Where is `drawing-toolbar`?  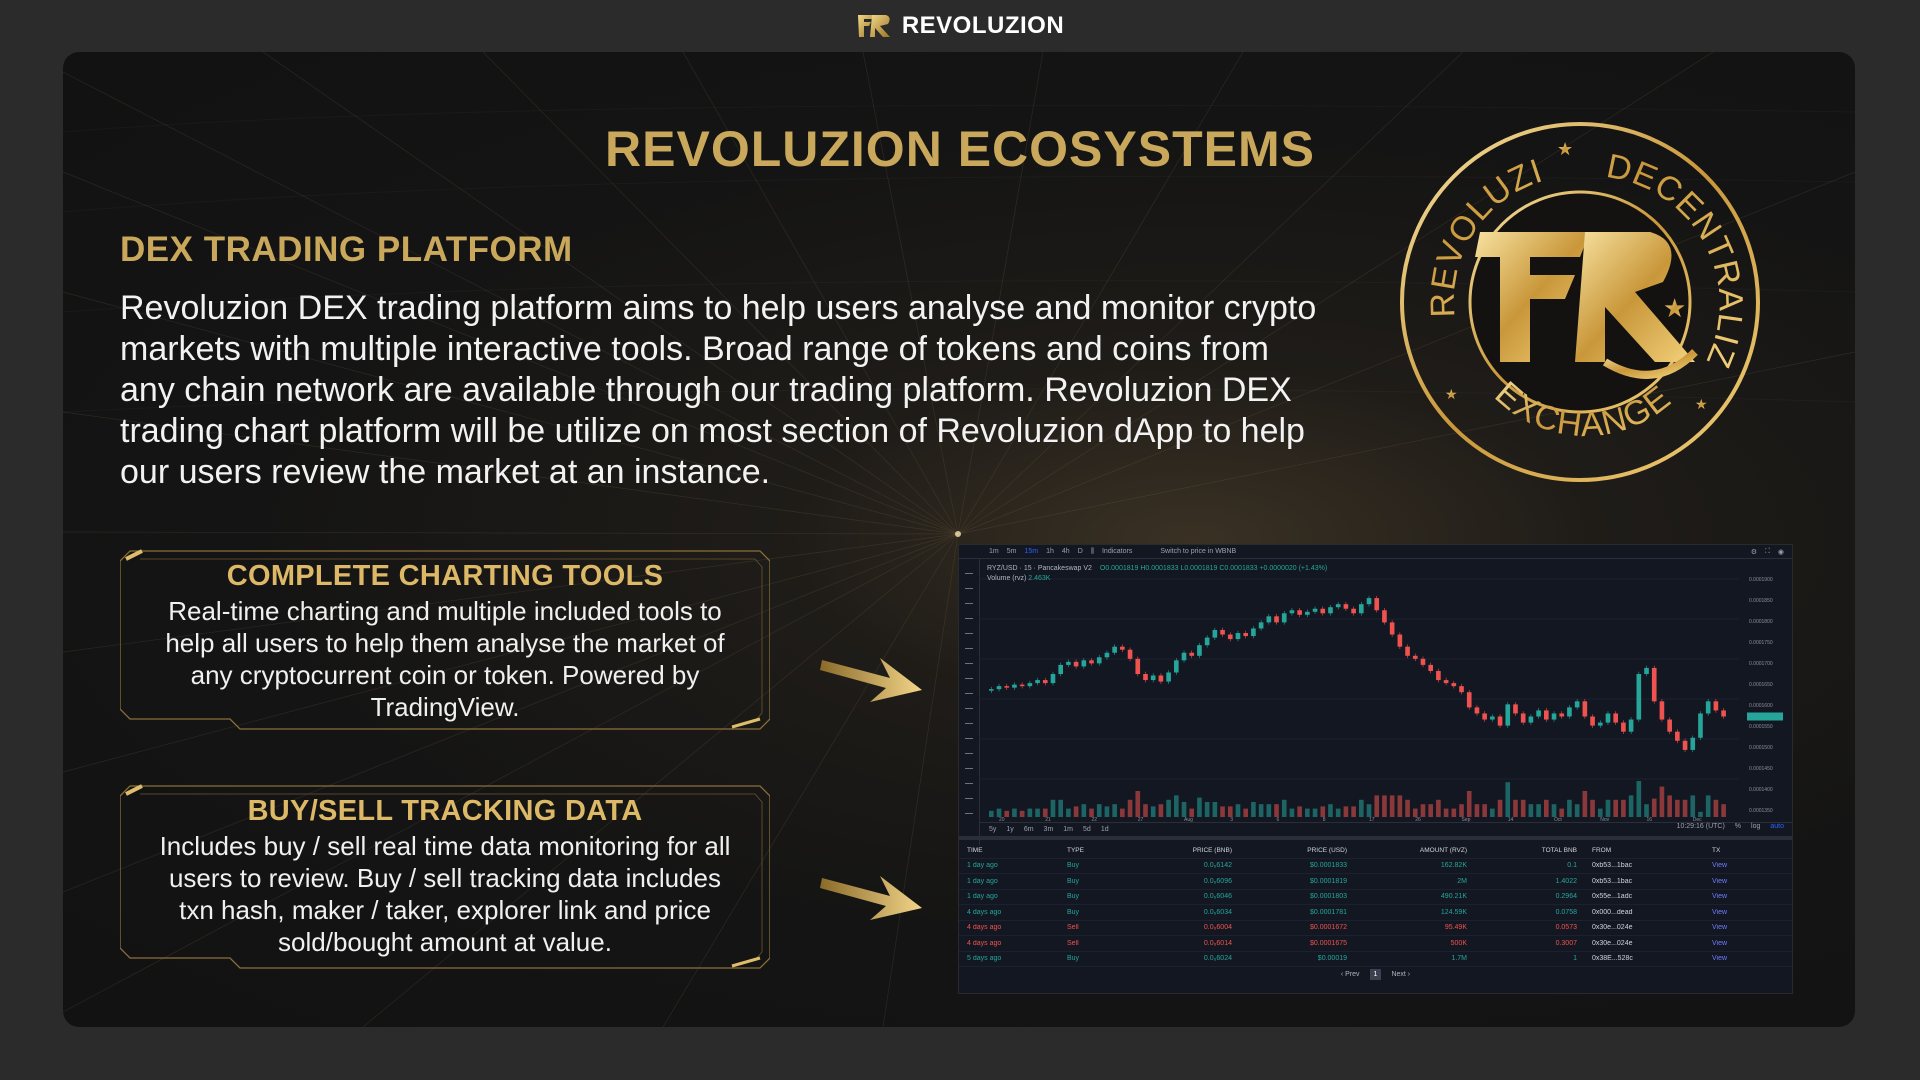
drawing-toolbar is located at coordinates (969, 702).